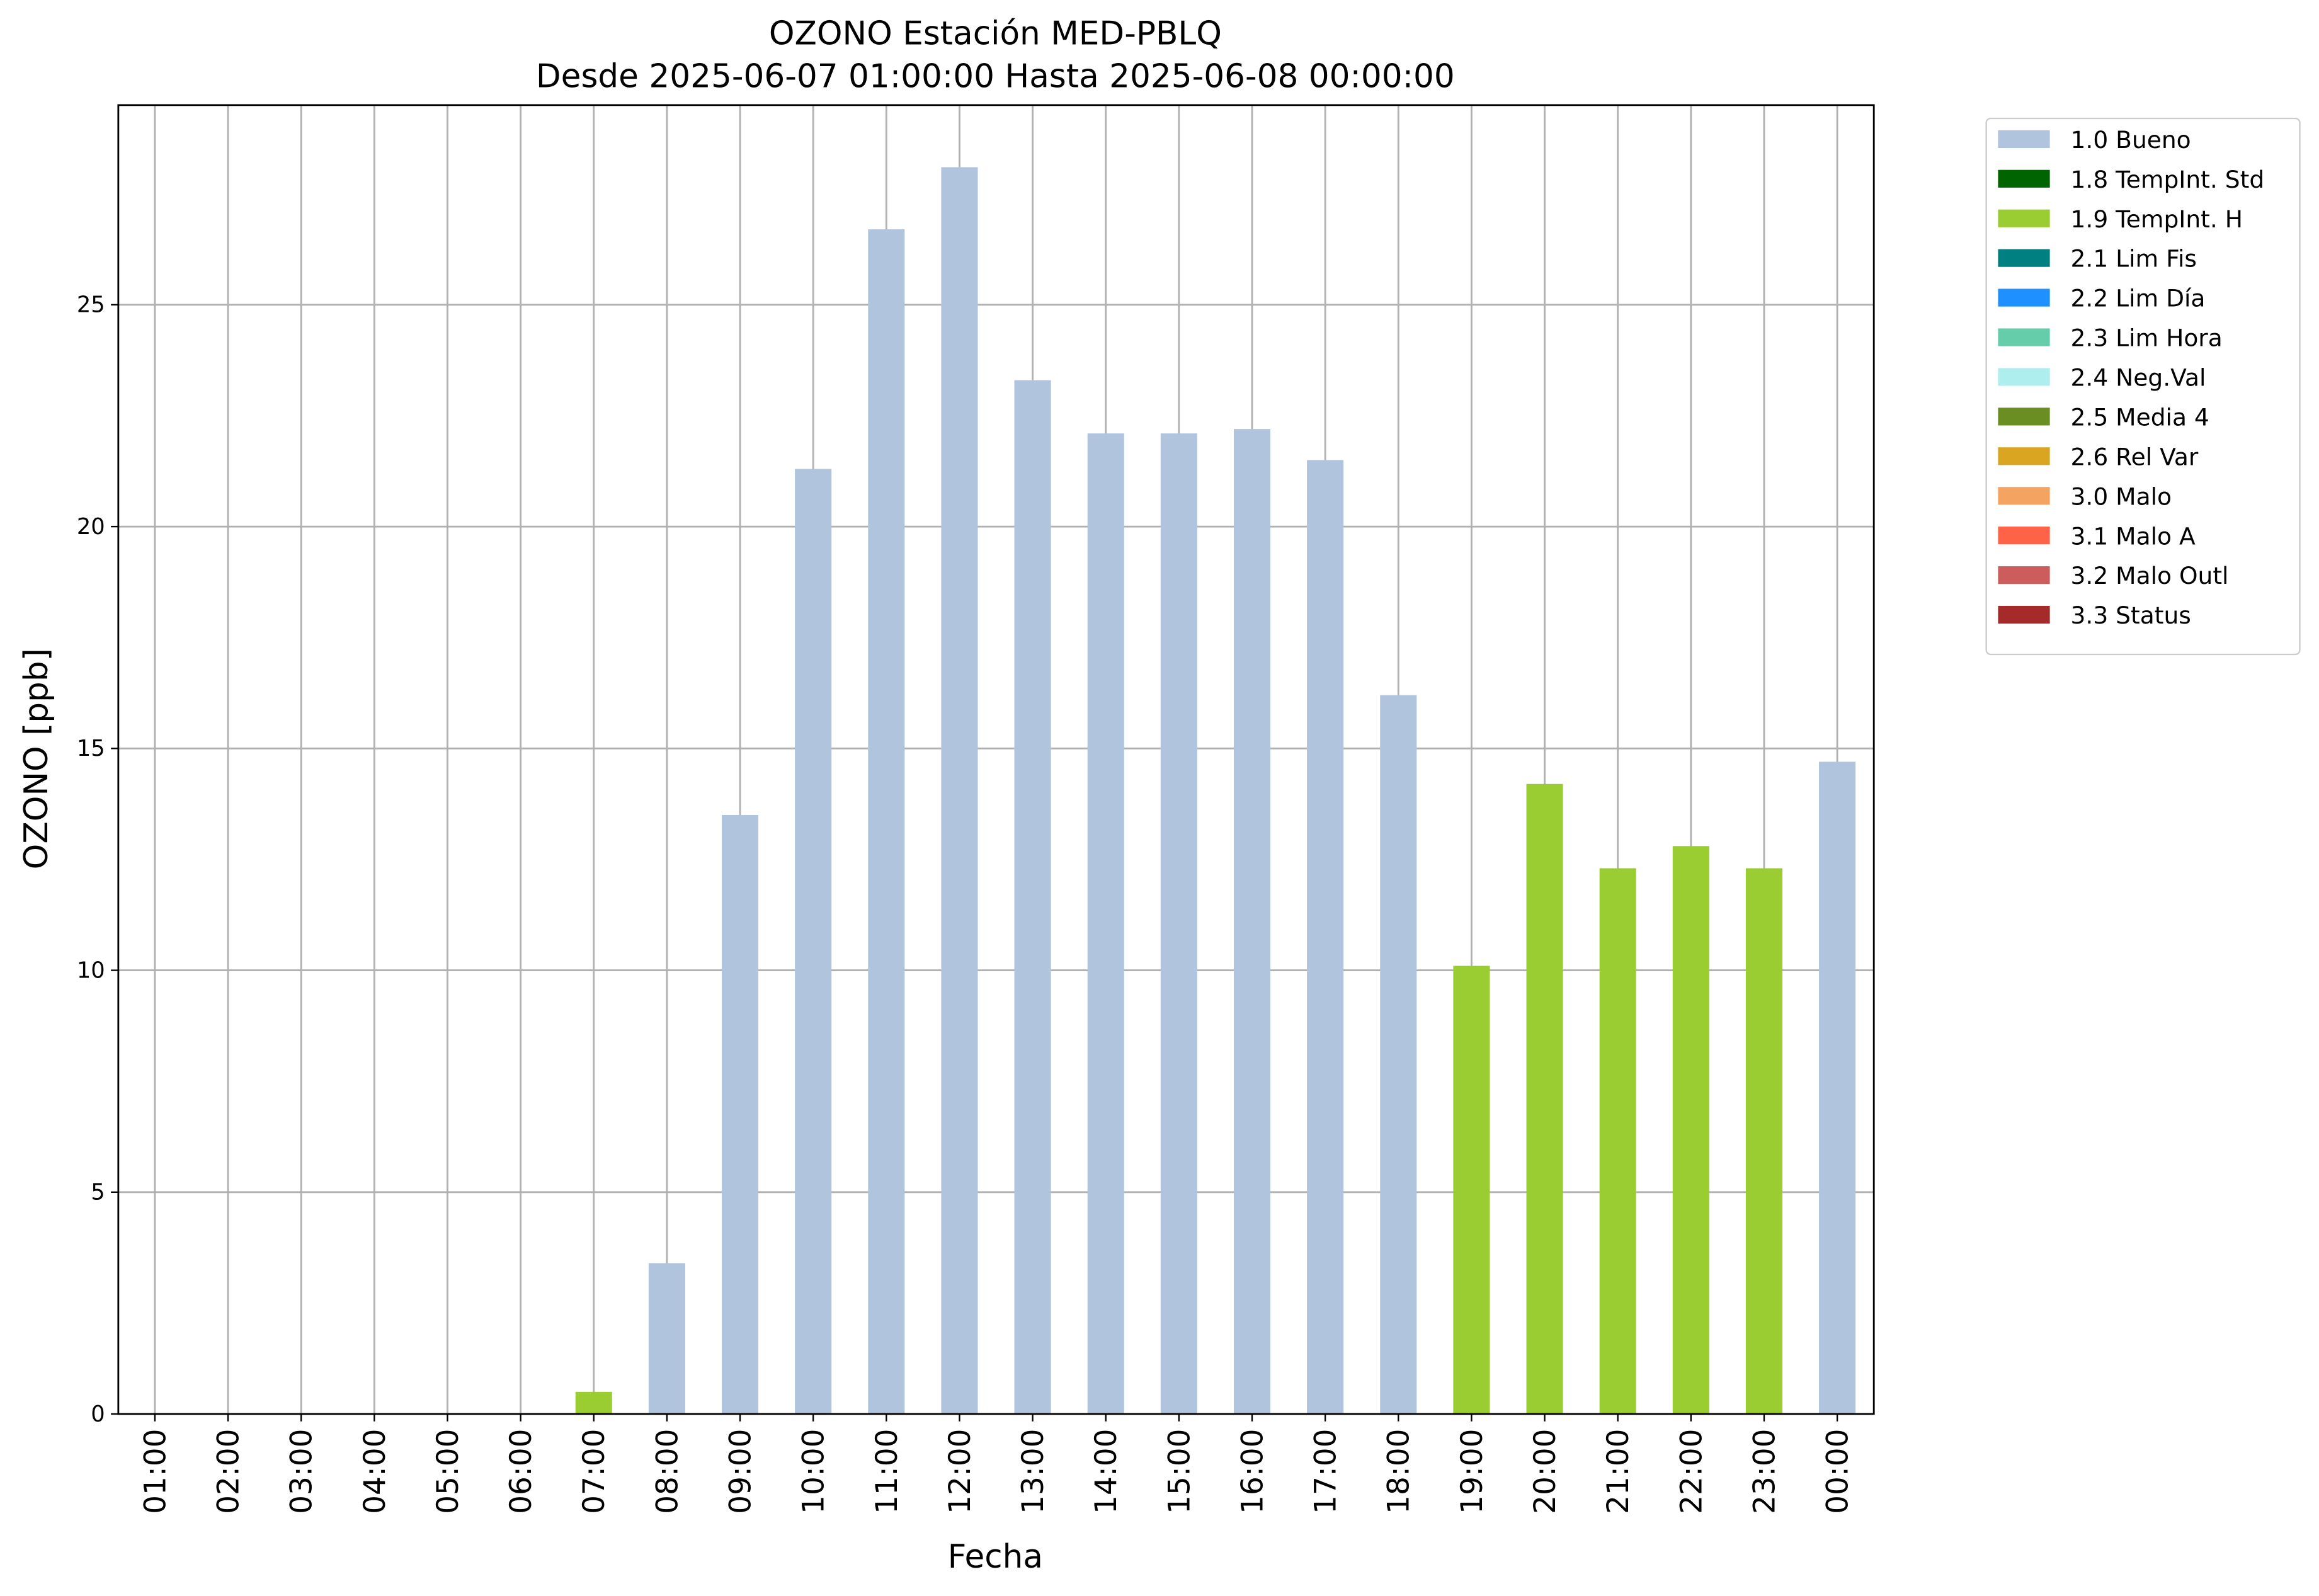  What do you see at coordinates (960, 1471) in the screenshot?
I see `x-tick-label: 12:00` at bounding box center [960, 1471].